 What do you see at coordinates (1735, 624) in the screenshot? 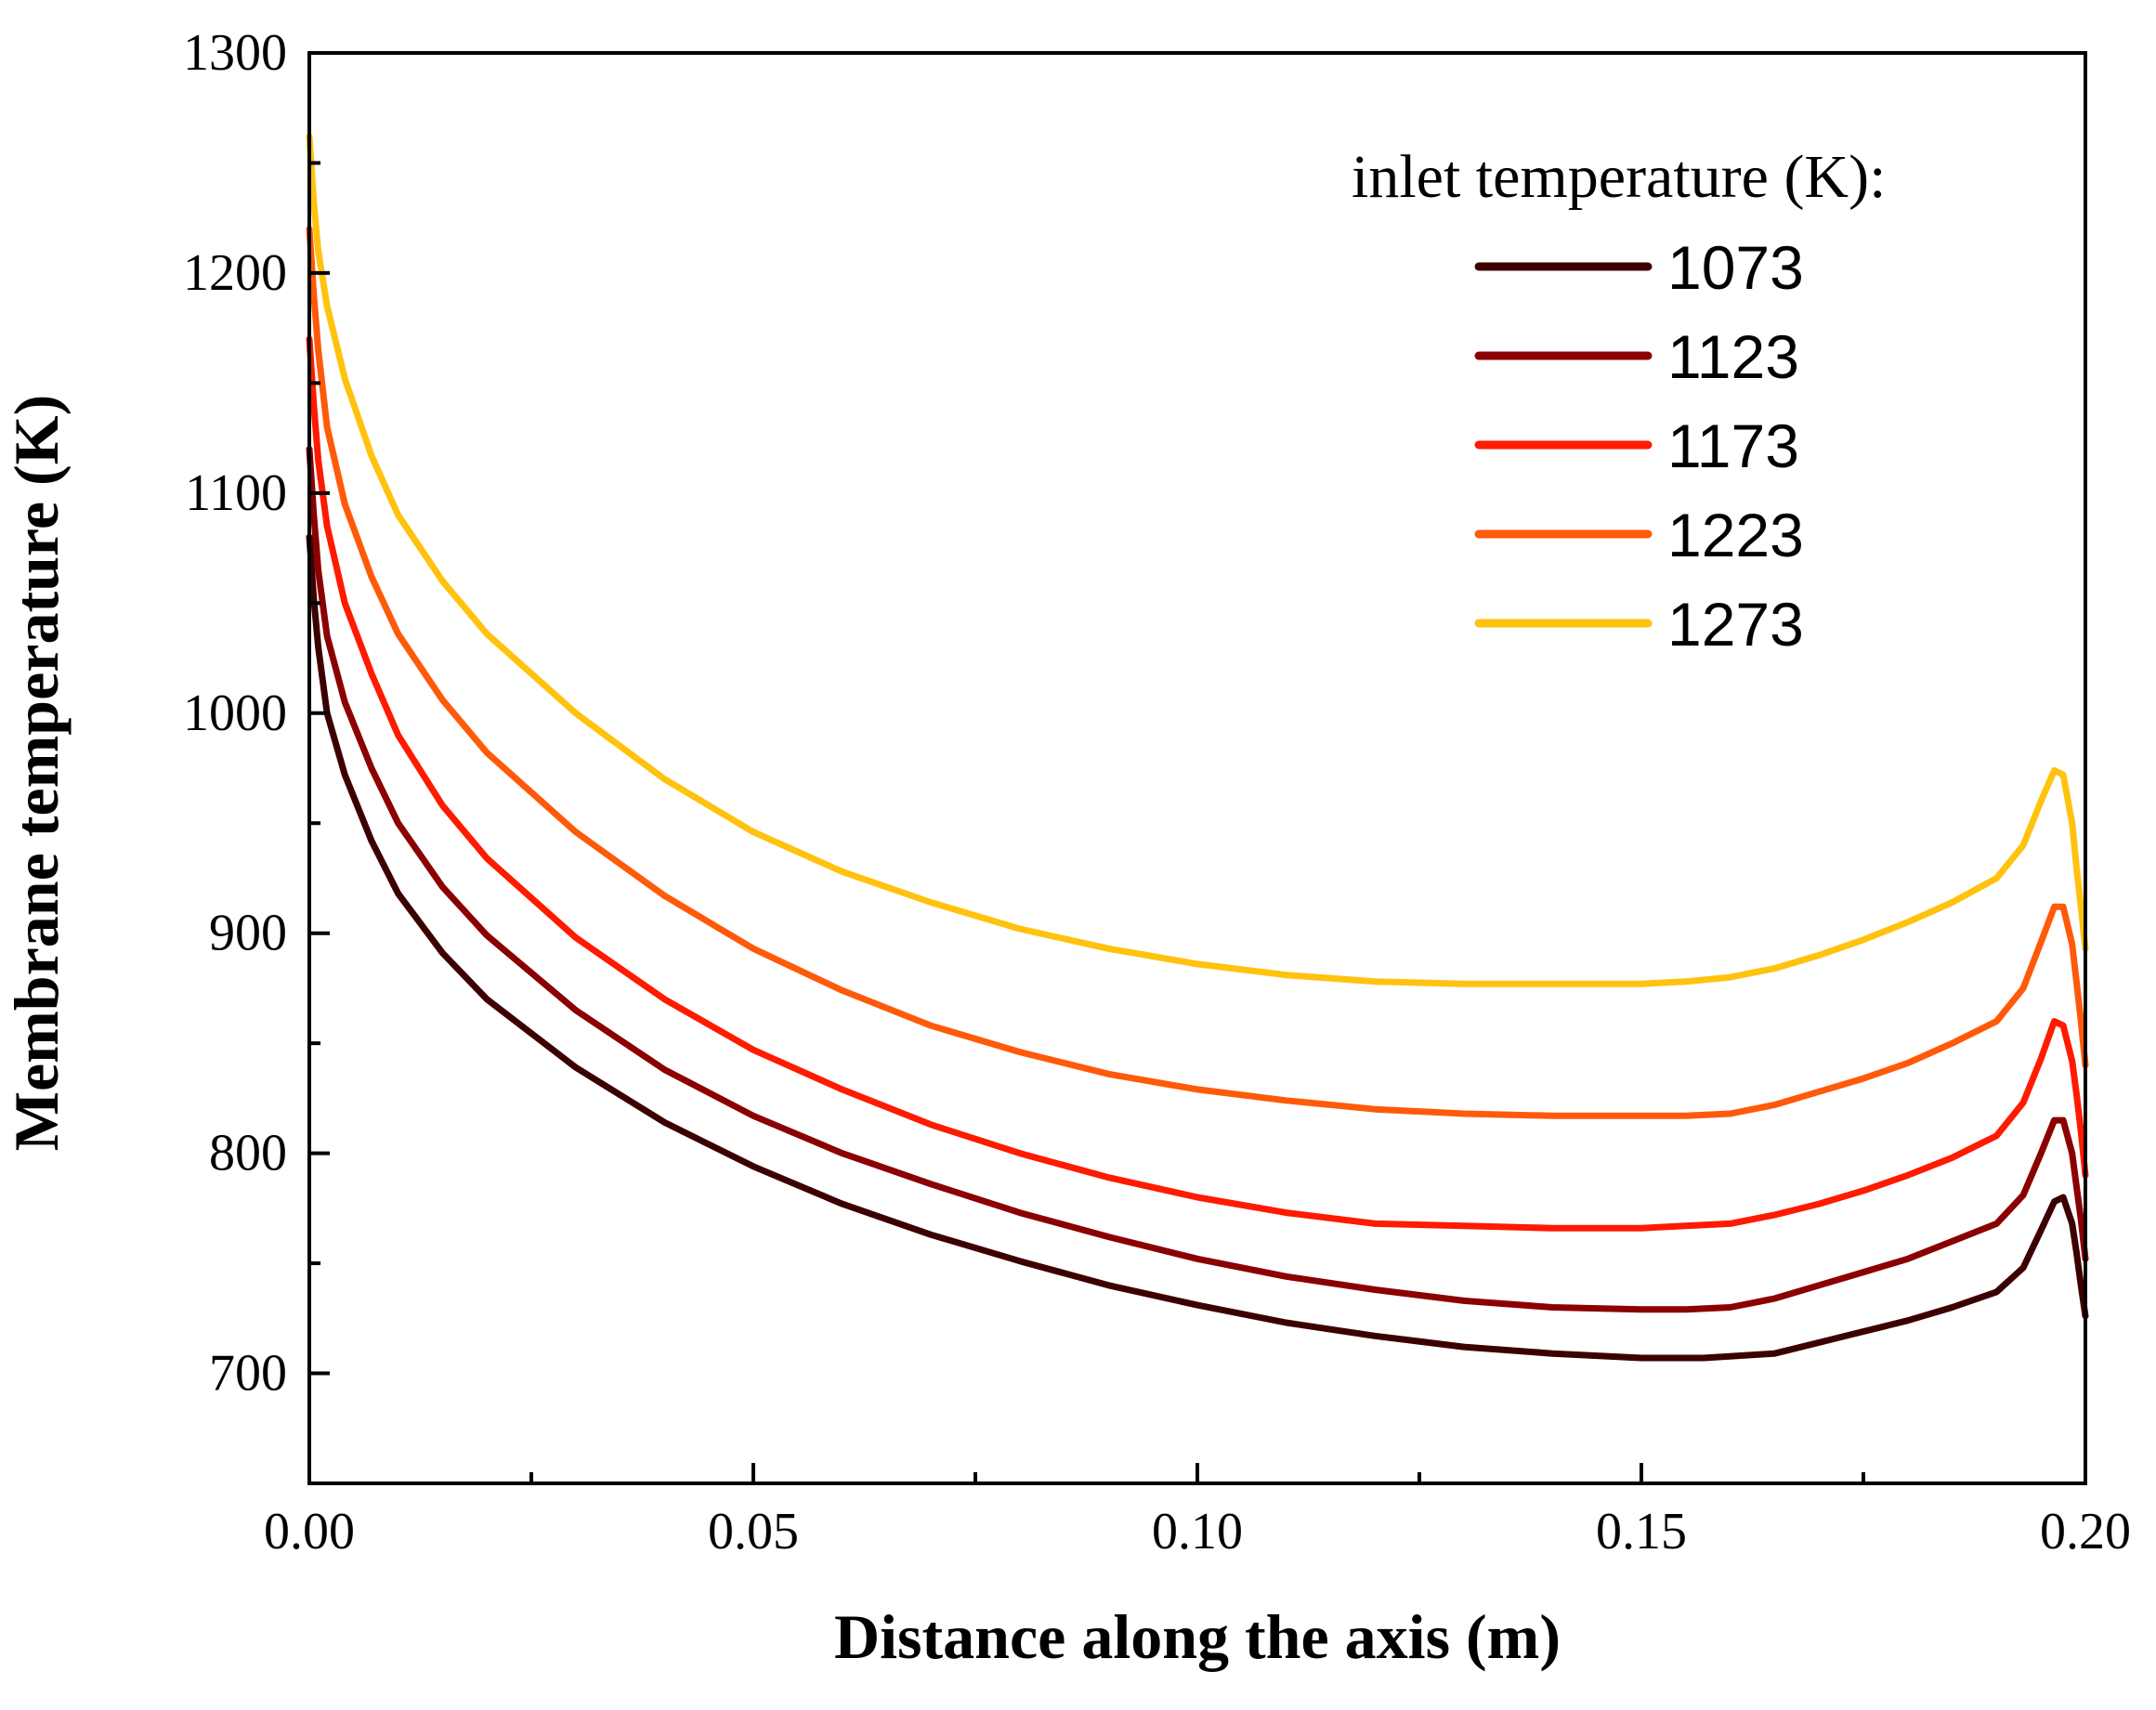
I see `legend-label: 1273` at bounding box center [1735, 624].